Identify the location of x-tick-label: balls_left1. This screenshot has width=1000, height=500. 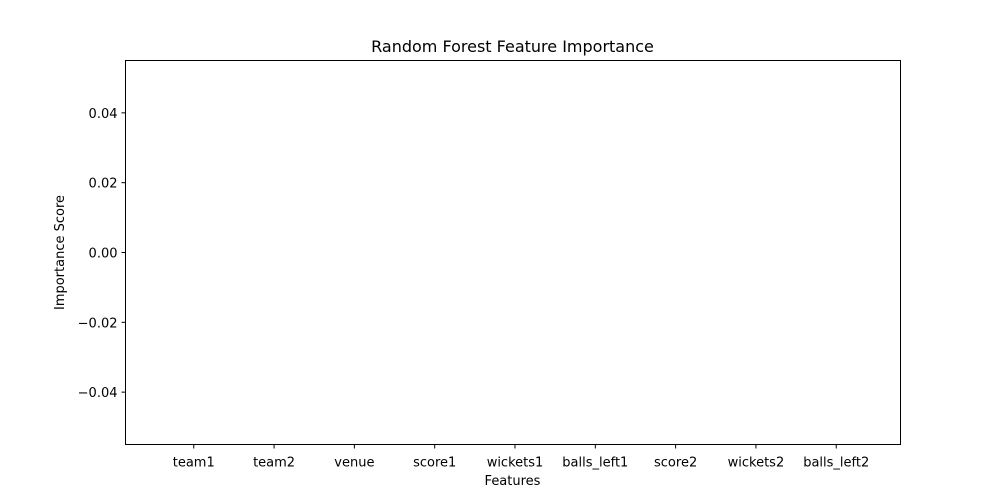
(595, 463).